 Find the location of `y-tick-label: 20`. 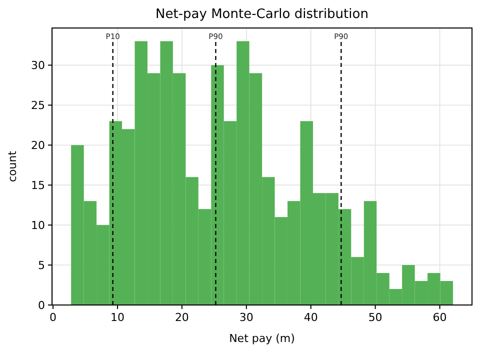

y-tick-label: 20 is located at coordinates (38, 145).